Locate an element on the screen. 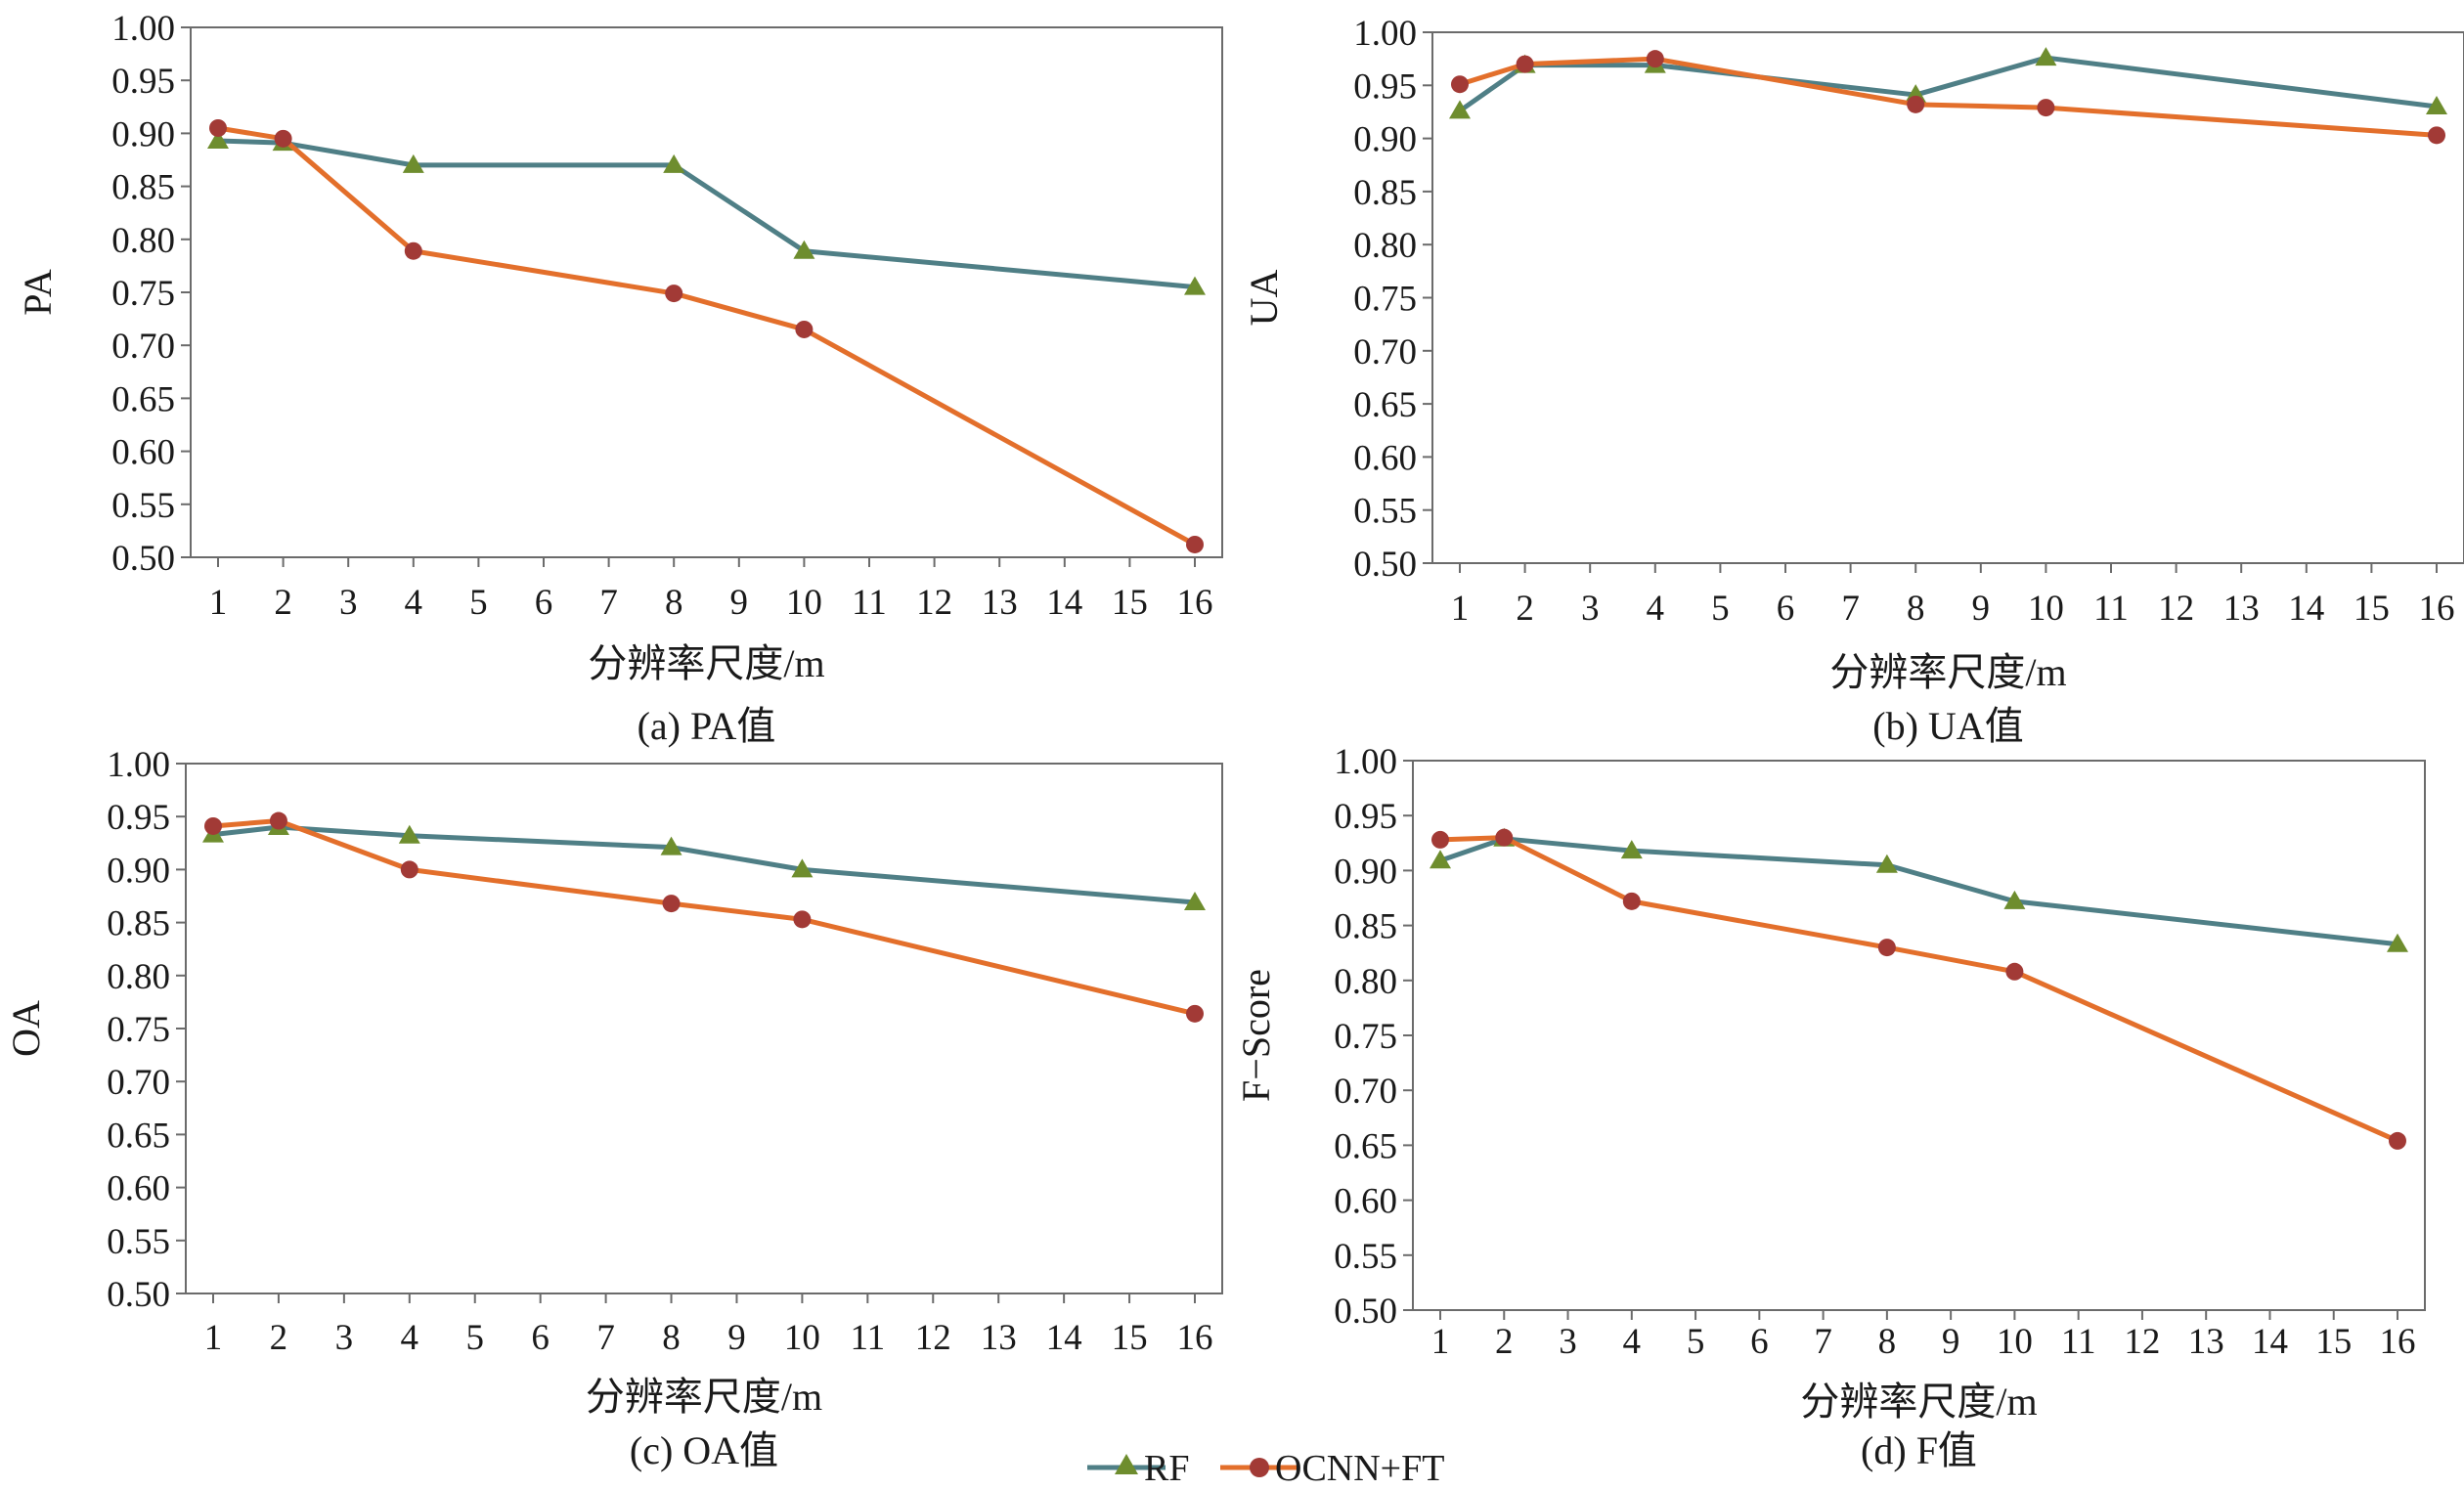  panel-caption: (d) F值 is located at coordinates (1919, 1450).